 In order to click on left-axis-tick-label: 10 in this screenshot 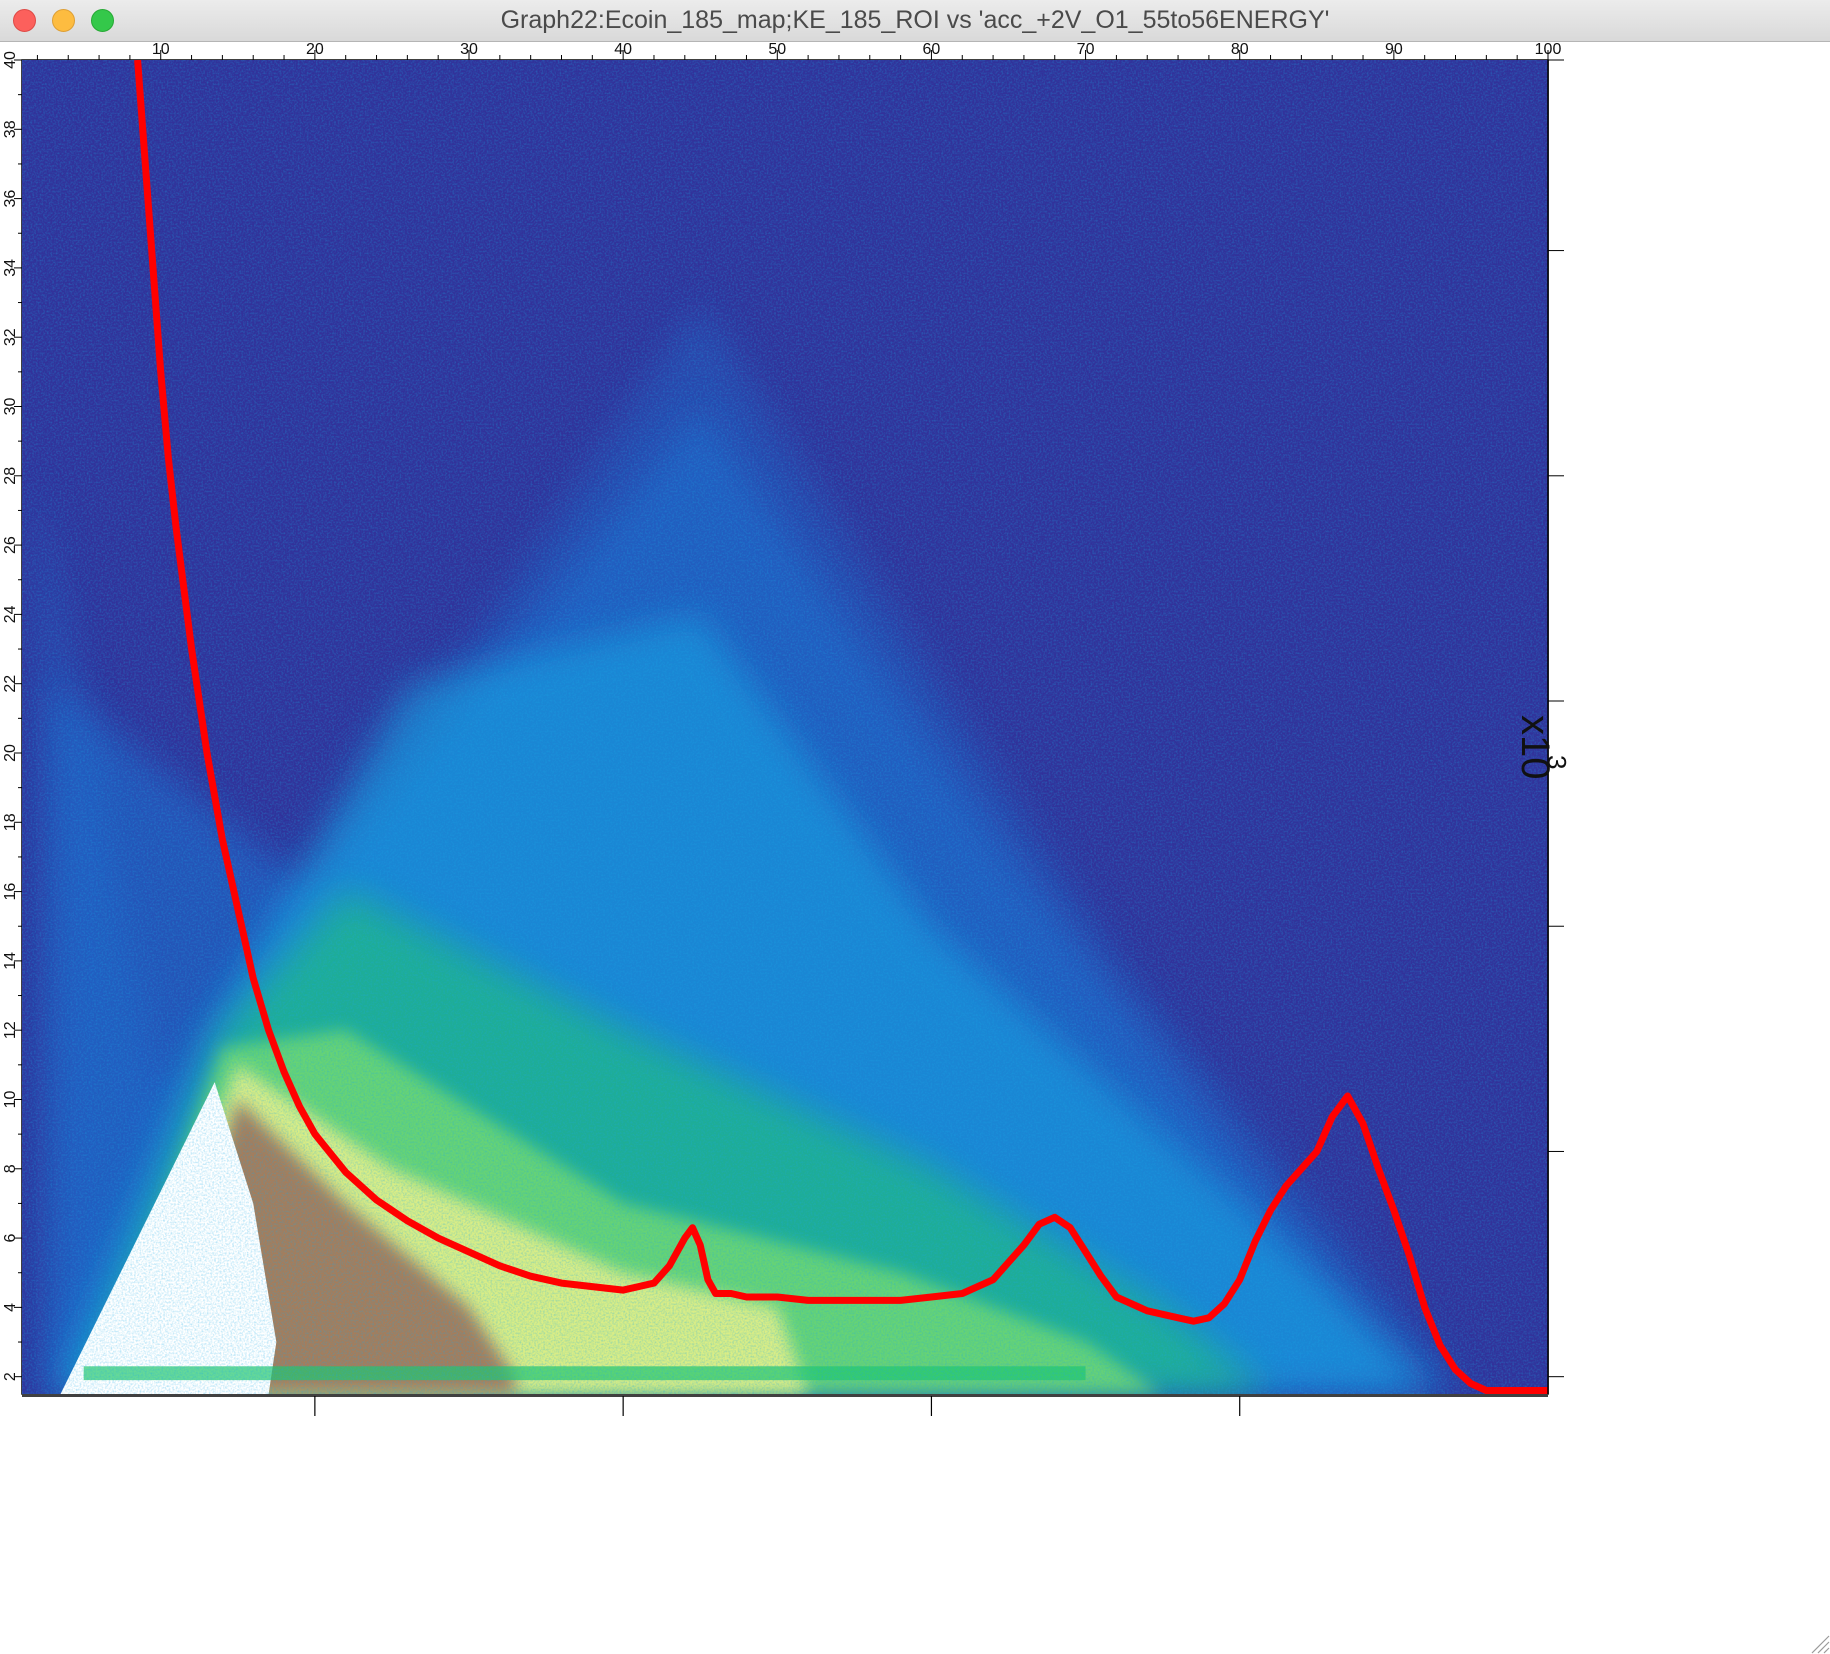, I will do `click(10, 1099)`.